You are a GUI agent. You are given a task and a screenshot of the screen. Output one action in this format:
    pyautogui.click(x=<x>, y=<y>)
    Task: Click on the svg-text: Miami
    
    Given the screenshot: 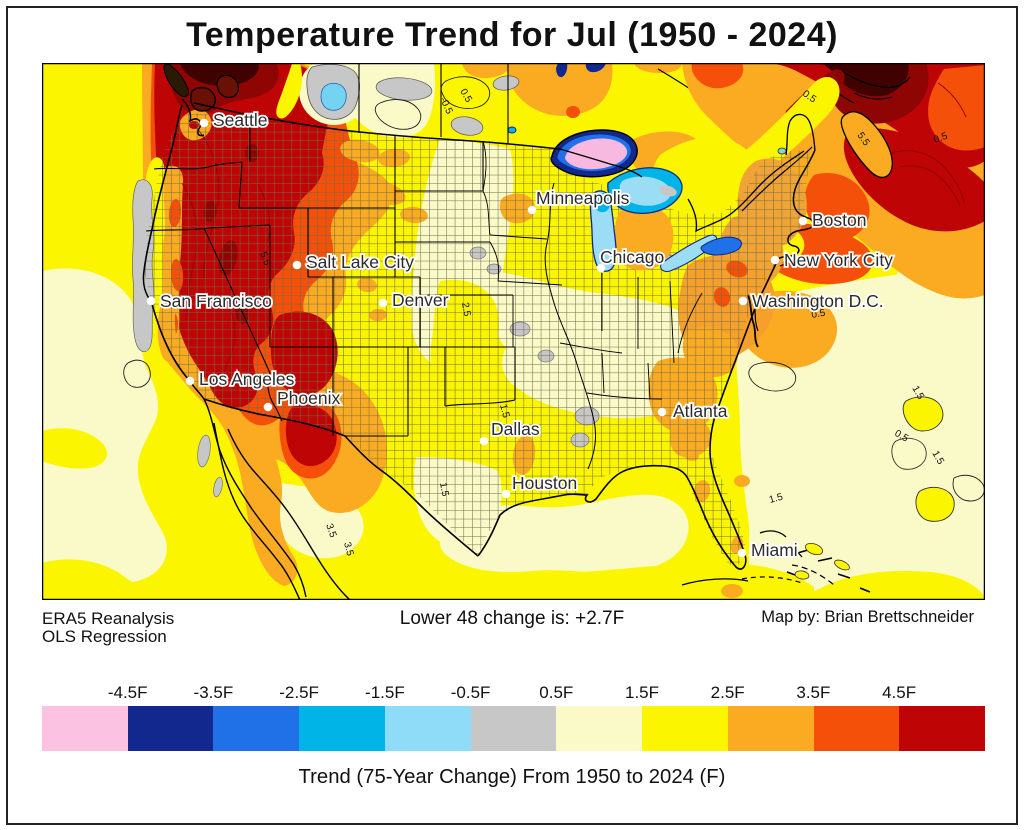 What is the action you would take?
    pyautogui.click(x=774, y=550)
    